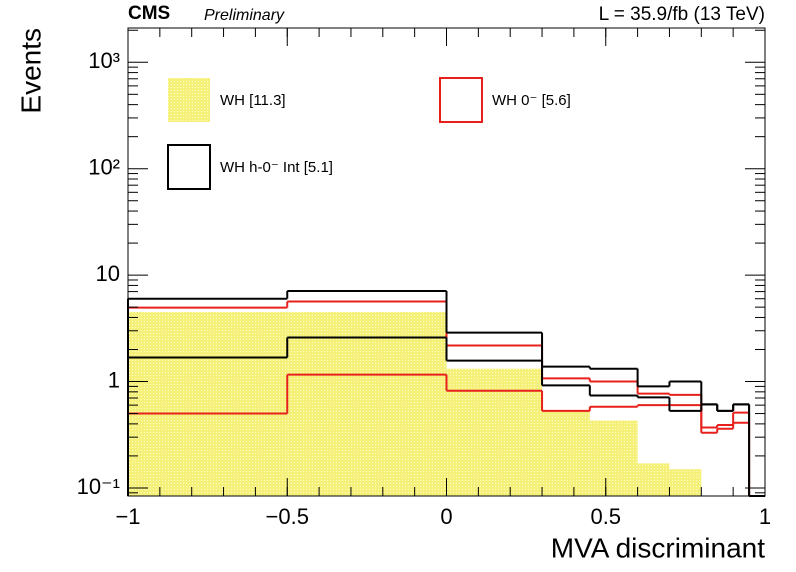 The image size is (796, 572). Describe the element at coordinates (114, 379) in the screenshot. I see `y-tick-label: 1` at that location.